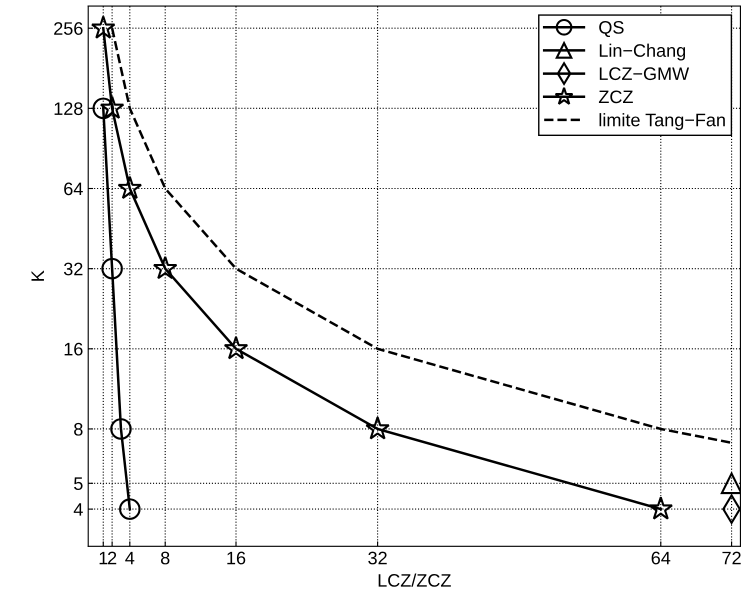 The width and height of the screenshot is (754, 607). Describe the element at coordinates (377, 558) in the screenshot. I see `x-tick-label: 32` at that location.